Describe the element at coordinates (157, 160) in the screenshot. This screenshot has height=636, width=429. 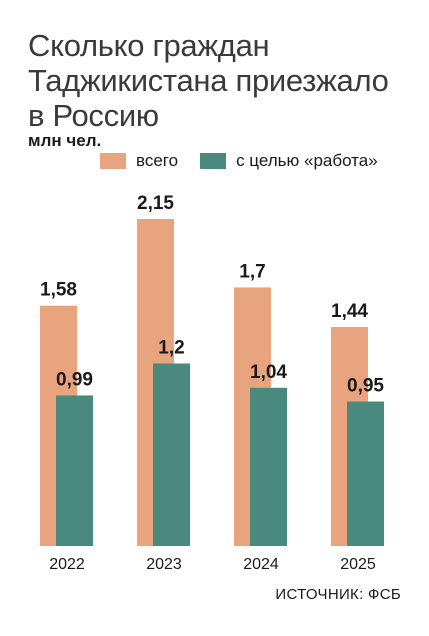
I see `legend-label-total: всего` at that location.